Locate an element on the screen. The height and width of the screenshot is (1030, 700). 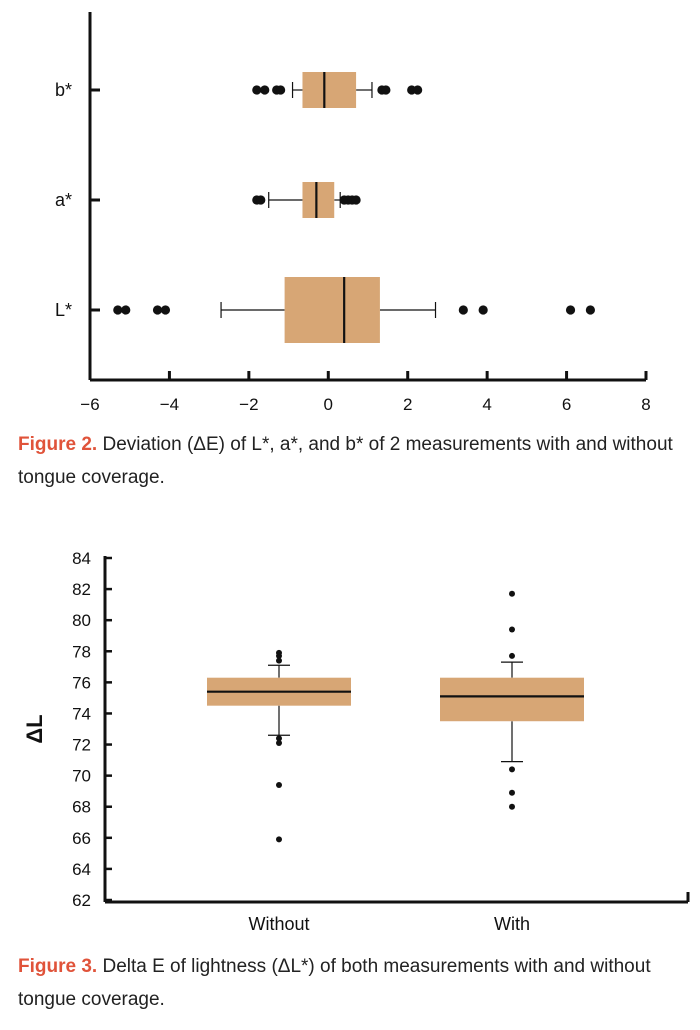
figure-3-label: Figure 3. is located at coordinates (58, 966).